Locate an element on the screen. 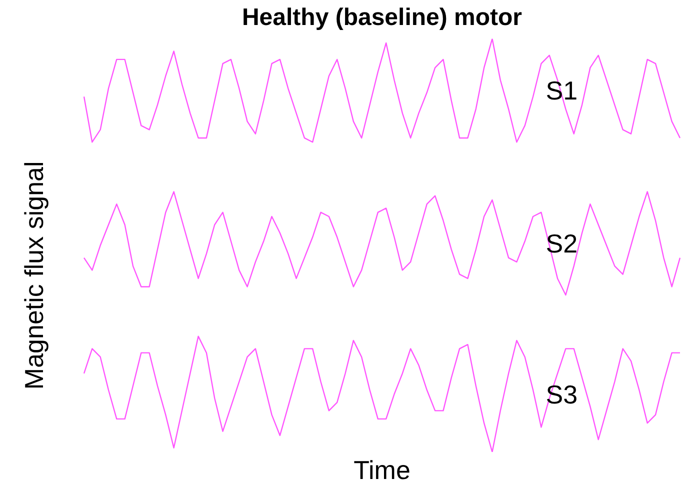 The height and width of the screenshot is (486, 682). chart-title: Healthy (baseline) motor is located at coordinates (382, 18).